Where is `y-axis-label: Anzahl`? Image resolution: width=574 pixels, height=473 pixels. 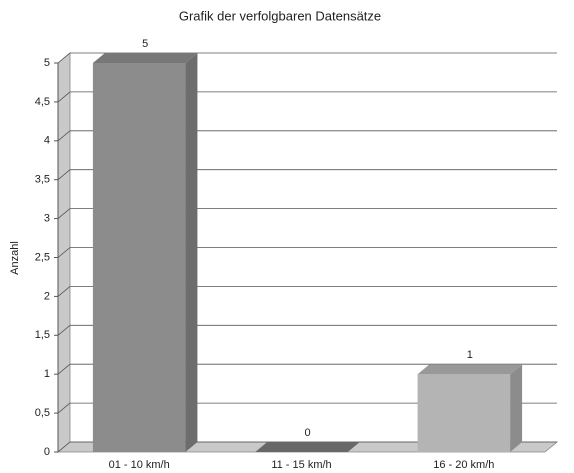
y-axis-label: Anzahl is located at coordinates (15, 258).